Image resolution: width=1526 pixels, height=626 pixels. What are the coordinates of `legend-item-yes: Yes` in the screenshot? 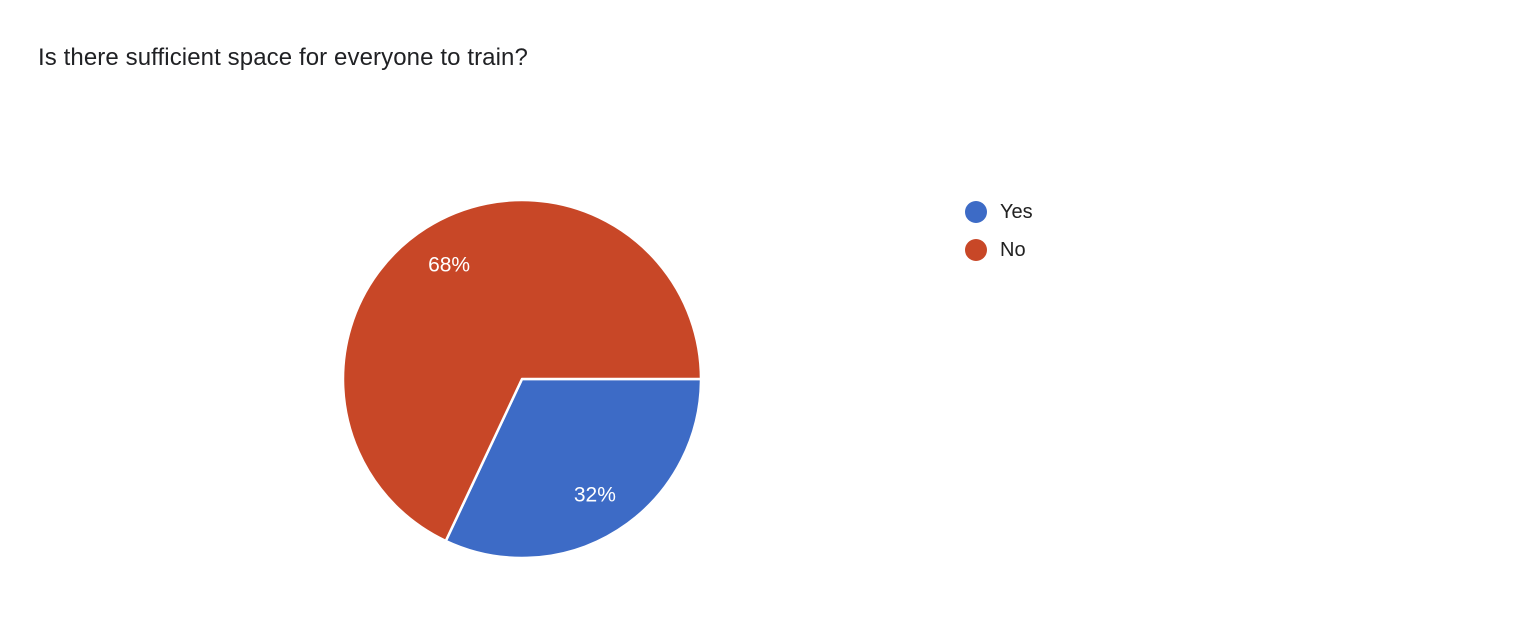 It's located at (999, 212).